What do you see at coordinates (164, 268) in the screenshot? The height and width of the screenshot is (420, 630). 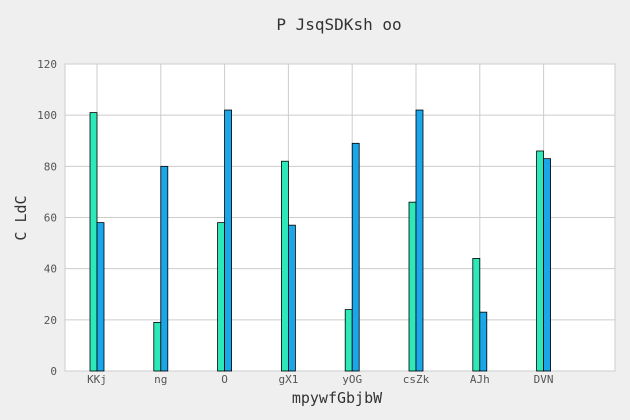 I see `bar-series-2-ng` at bounding box center [164, 268].